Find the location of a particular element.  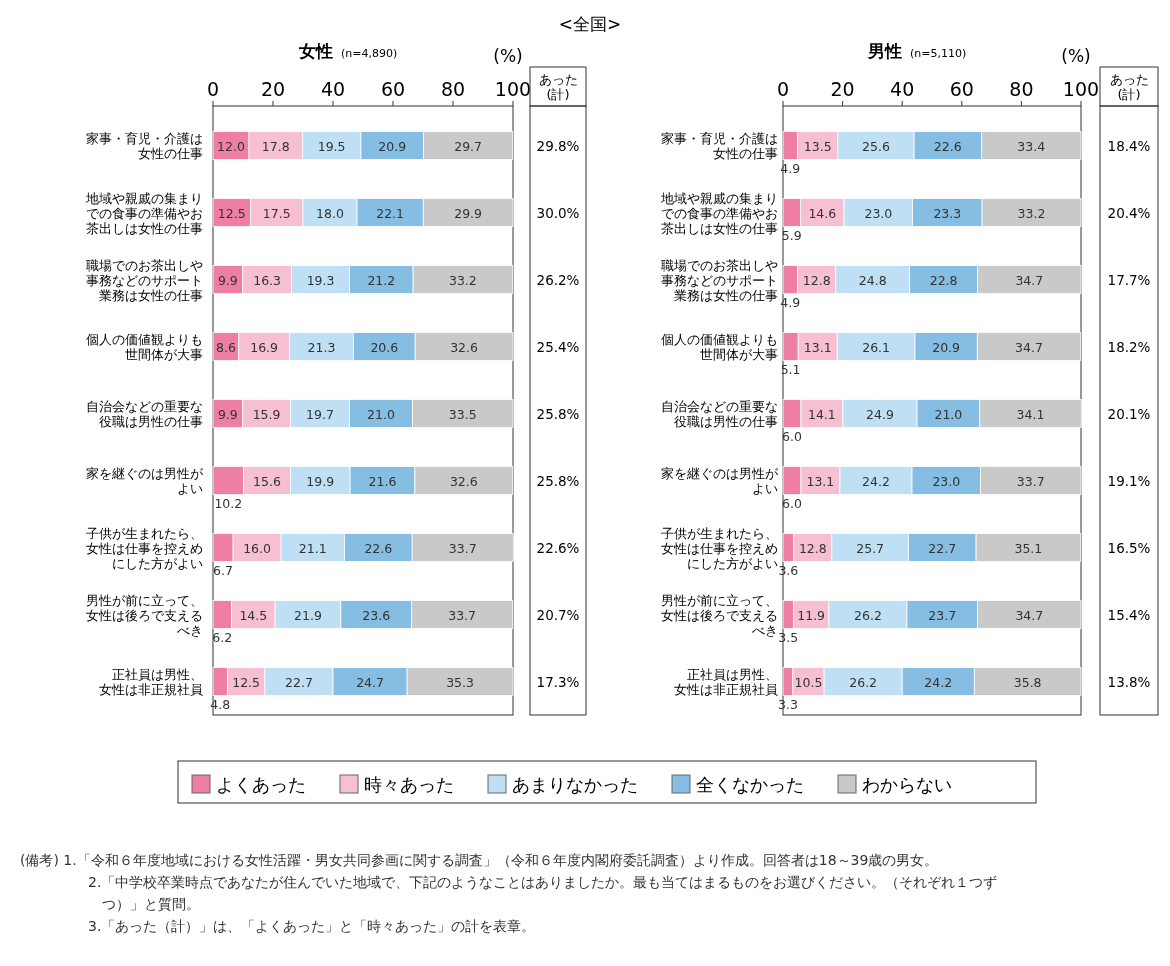

text: 26.2% is located at coordinates (558, 279).